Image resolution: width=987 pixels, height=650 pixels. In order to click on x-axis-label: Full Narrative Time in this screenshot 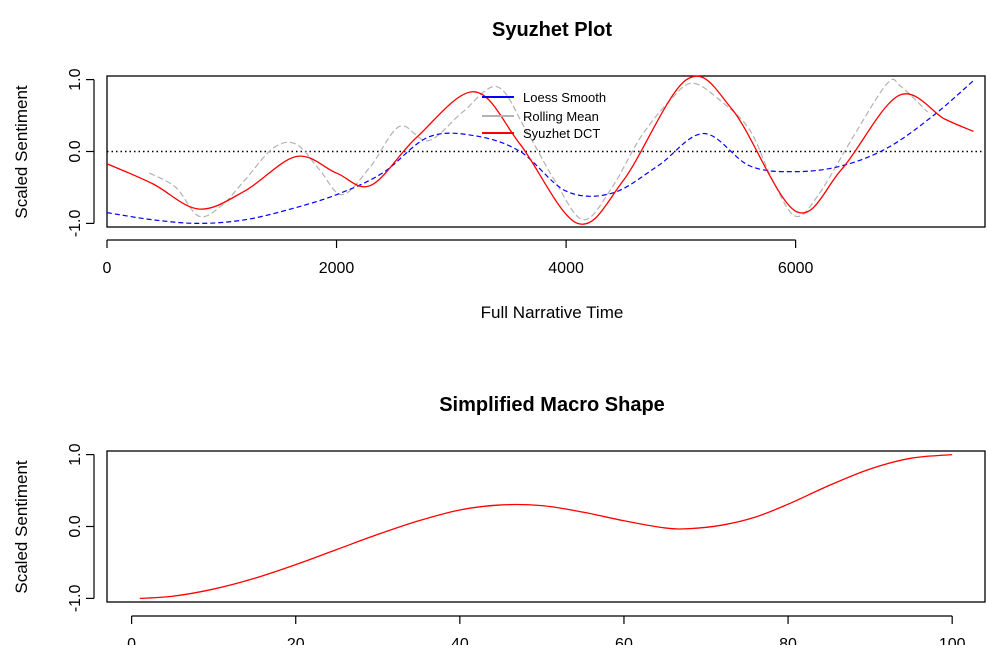, I will do `click(552, 312)`.